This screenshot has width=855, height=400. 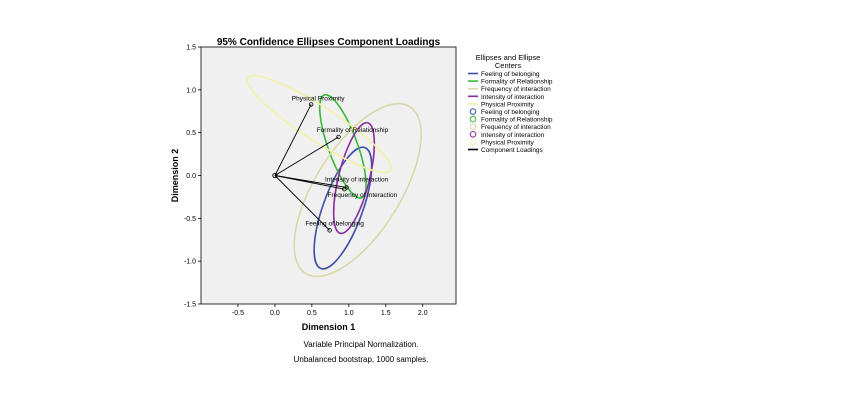 I want to click on x-tick-label: 1.5, so click(x=386, y=313).